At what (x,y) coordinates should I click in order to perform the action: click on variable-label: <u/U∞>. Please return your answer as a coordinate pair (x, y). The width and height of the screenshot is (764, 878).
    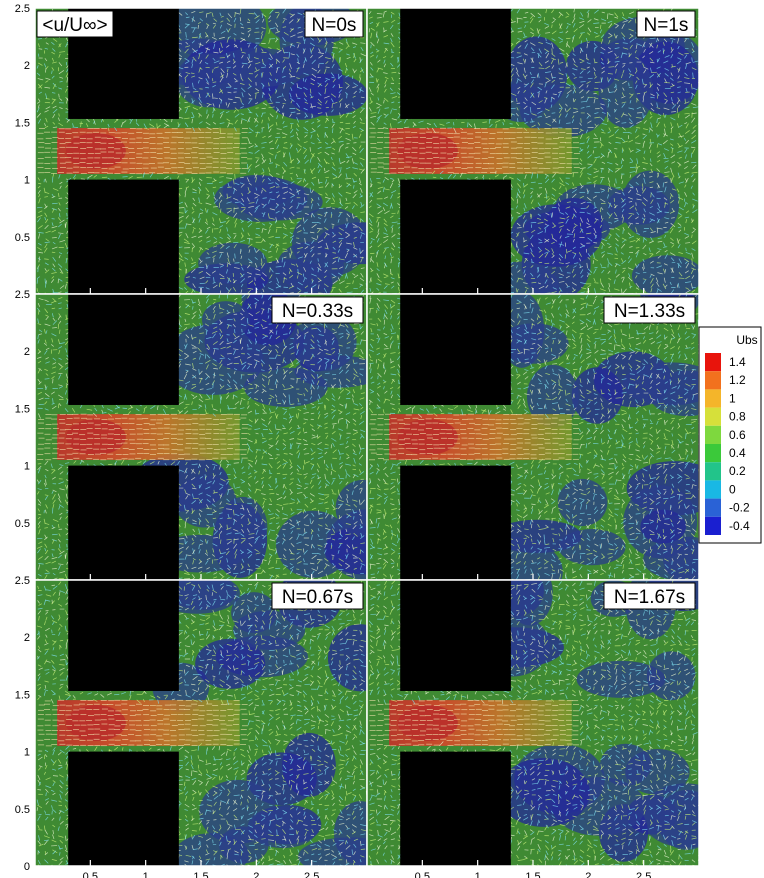
    Looking at the image, I should click on (74, 25).